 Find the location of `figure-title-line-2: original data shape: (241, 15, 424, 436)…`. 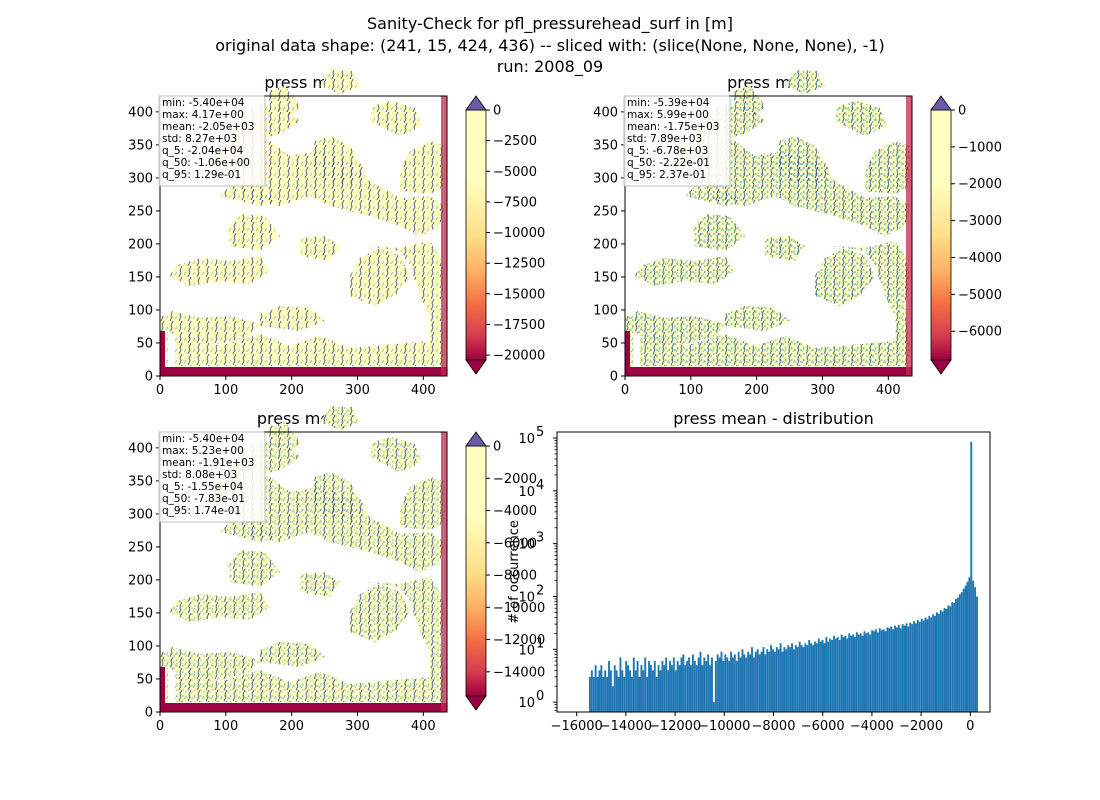

figure-title-line-2: original data shape: (241, 15, 424, 436)… is located at coordinates (550, 45).